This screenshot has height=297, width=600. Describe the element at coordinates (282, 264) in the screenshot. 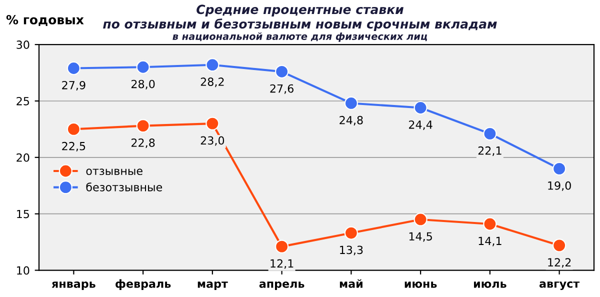

I see `data-label: 12,1` at that location.